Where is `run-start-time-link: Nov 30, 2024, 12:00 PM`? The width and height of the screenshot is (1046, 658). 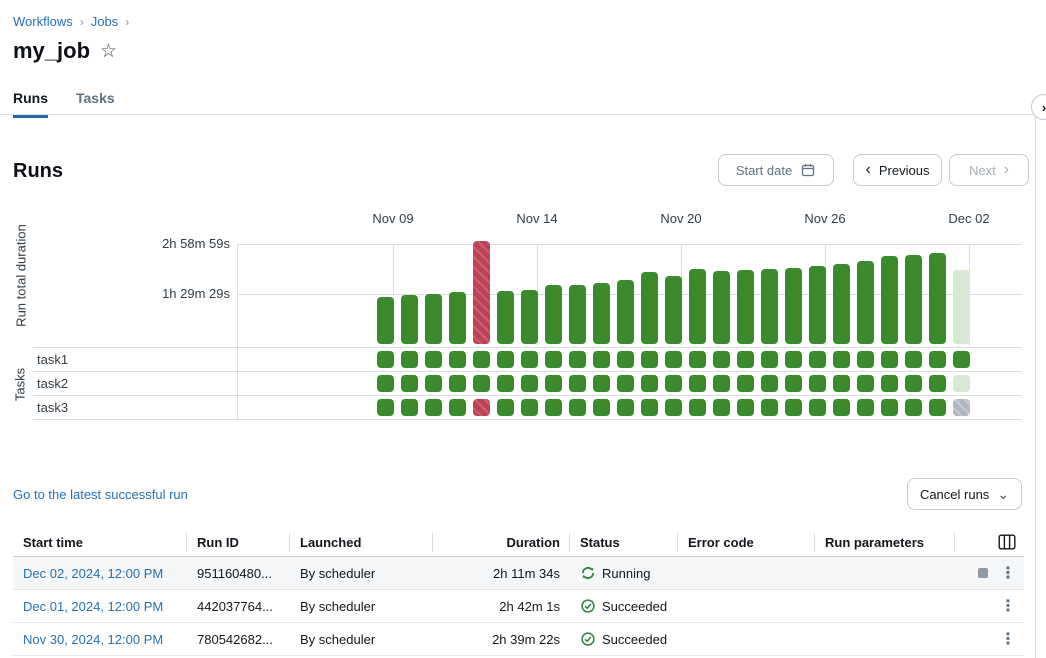 run-start-time-link: Nov 30, 2024, 12:00 PM is located at coordinates (93, 639).